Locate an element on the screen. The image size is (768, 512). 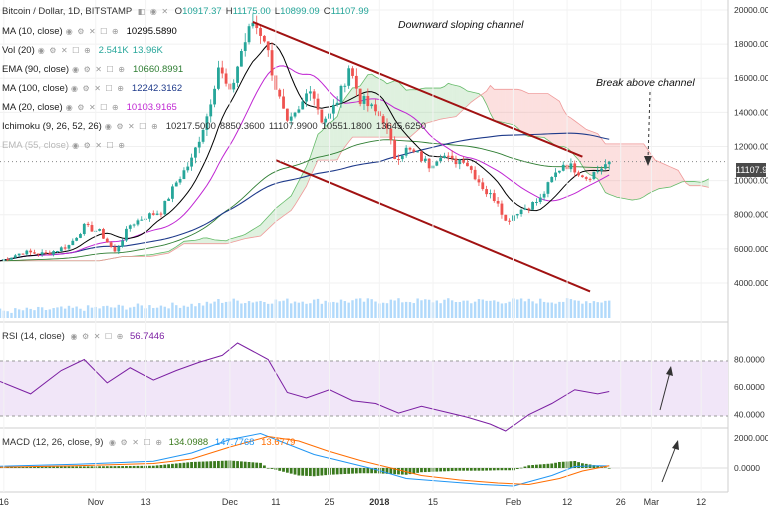
indicator-legend-row: Vol (20) ◉ ⚙ ✕ ☐ ⊕ 2.541K 13.96K is located at coordinates (82, 51).